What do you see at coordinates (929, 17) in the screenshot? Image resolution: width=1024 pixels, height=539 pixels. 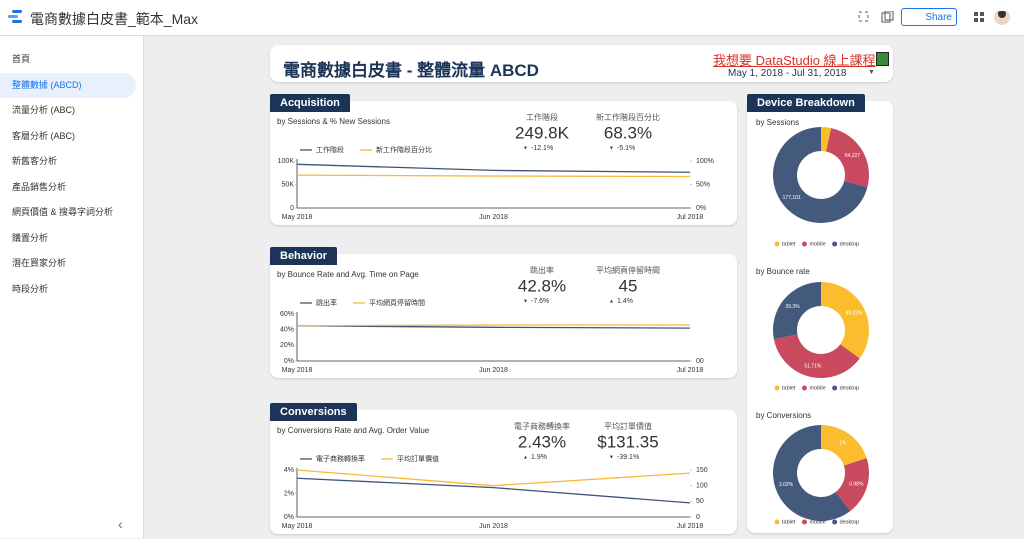 I see `share-button: Share` at bounding box center [929, 17].